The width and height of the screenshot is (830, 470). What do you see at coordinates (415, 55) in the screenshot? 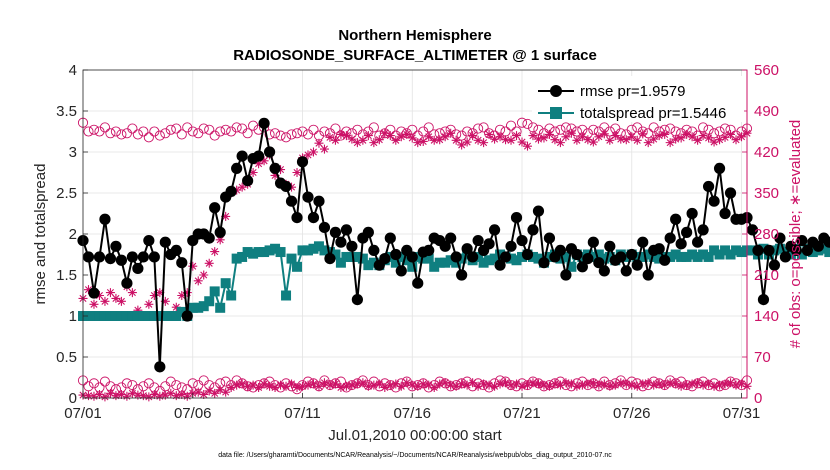
I see `chart-subtitle: RADIOSONDE_SURFACE_ALTIMETER @ 1 surface` at bounding box center [415, 55].